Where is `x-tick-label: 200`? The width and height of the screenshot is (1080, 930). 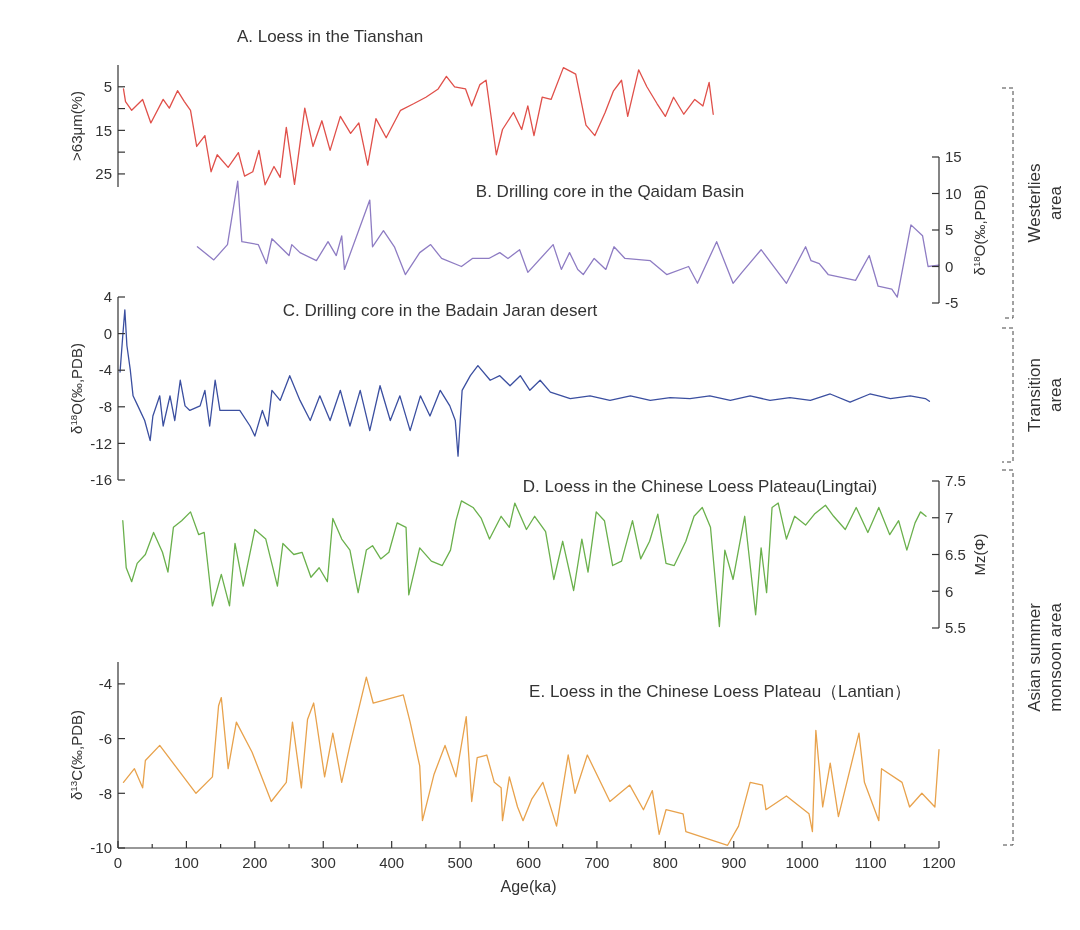
x-tick-label: 200 is located at coordinates (255, 862).